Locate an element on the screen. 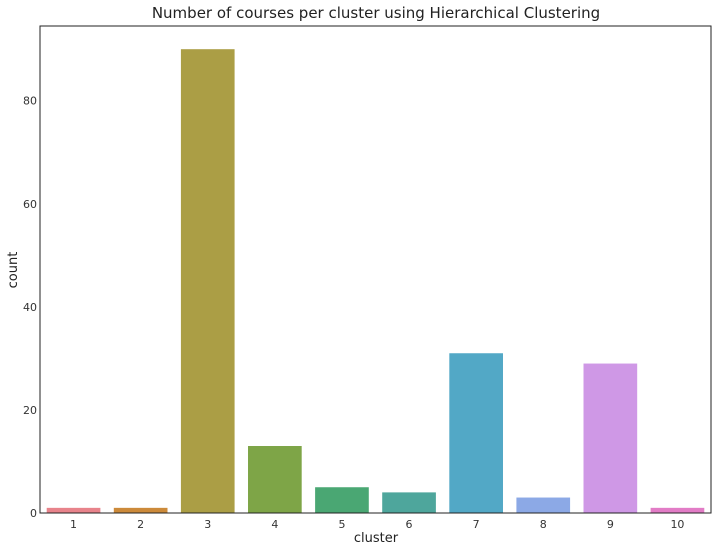 The height and width of the screenshot is (551, 717). x-tick-label: 1 is located at coordinates (73, 524).